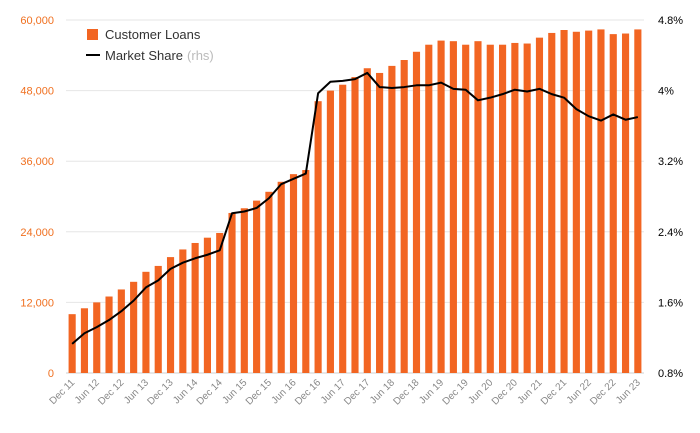 This screenshot has width=700, height=433. Describe the element at coordinates (554, 392) in the screenshot. I see `x-tick-label: Dec 21` at that location.